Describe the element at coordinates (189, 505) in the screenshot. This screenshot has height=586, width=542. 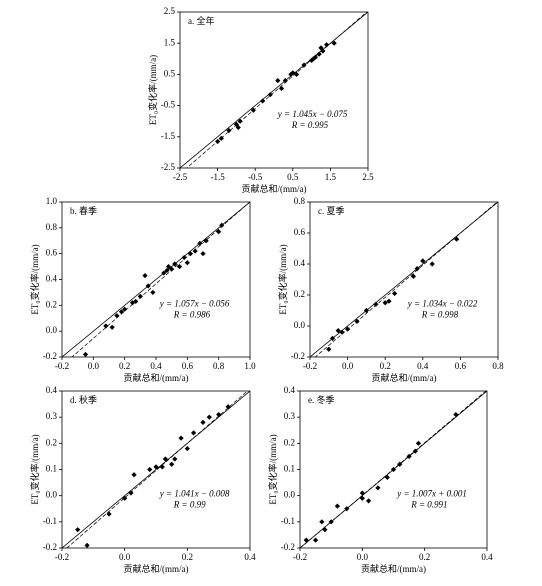
I see `r-value: R = 0.99` at that location.